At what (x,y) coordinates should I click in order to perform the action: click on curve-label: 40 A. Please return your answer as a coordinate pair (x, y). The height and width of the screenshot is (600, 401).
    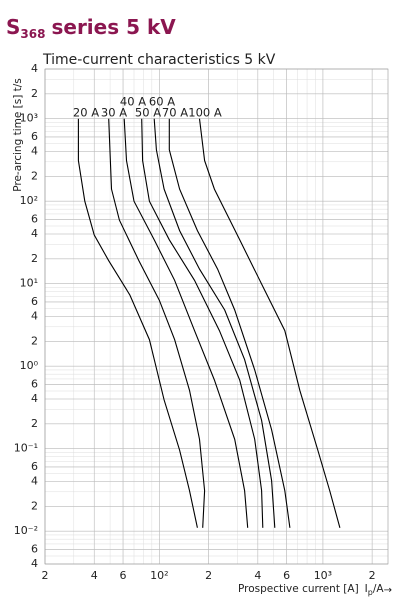
    Looking at the image, I should click on (133, 102).